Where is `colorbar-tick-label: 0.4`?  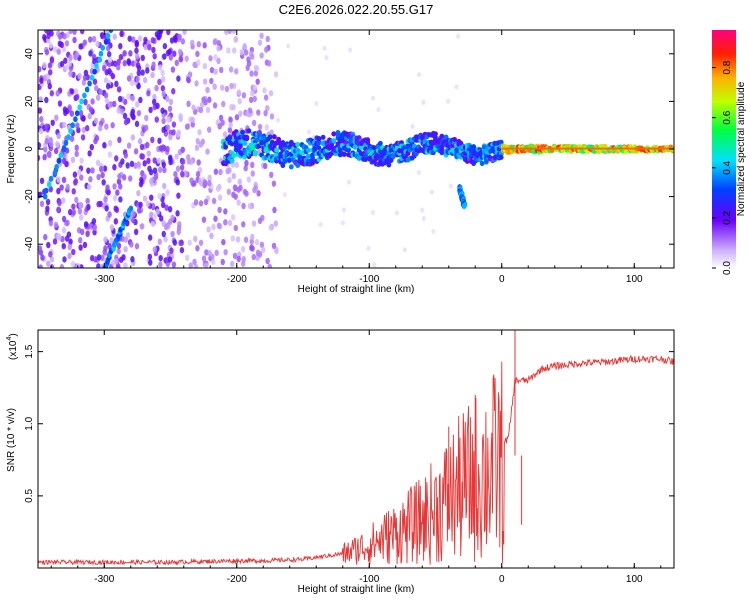 colorbar-tick-label: 0.4 is located at coordinates (727, 167).